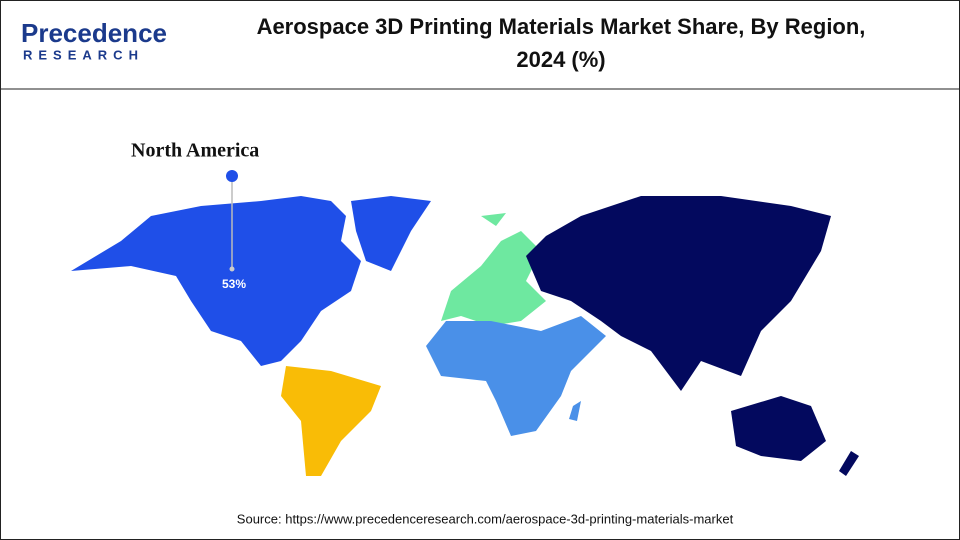 This screenshot has width=960, height=540. I want to click on north-america, so click(216, 281).